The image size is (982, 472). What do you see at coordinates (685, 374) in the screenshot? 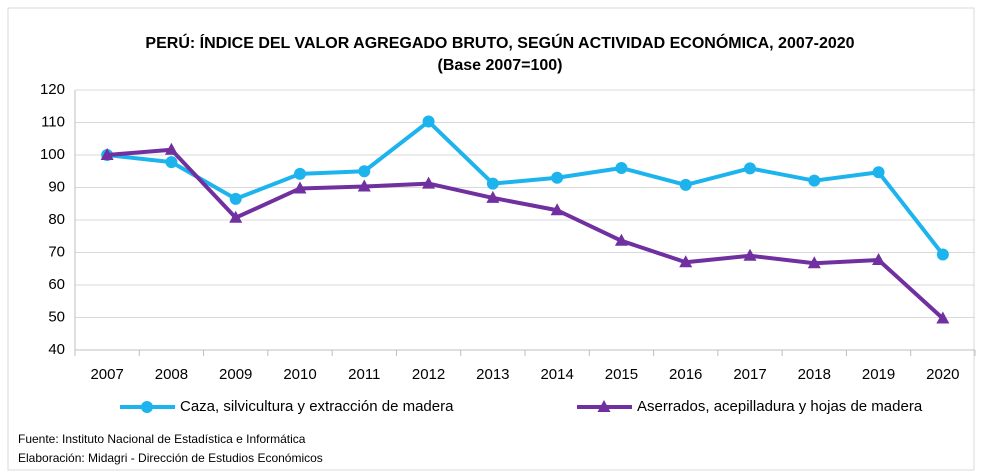
I see `x-tick-label: 2016` at bounding box center [685, 374].